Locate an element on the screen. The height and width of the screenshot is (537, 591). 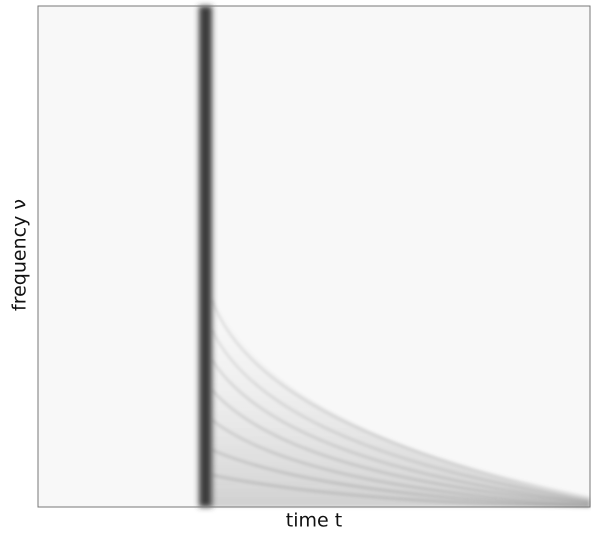
pulse-band is located at coordinates (205, 256).